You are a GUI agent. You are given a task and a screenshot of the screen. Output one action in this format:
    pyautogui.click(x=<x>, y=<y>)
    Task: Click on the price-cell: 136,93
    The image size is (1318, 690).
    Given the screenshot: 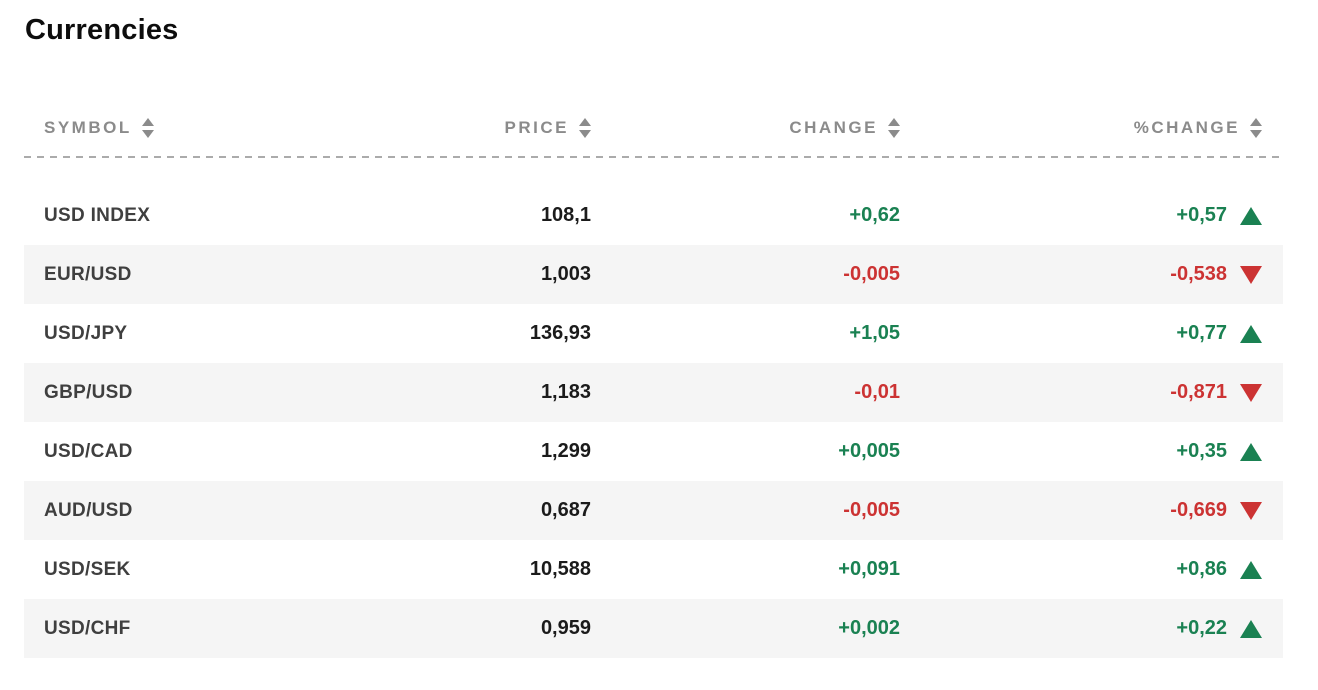 What is the action you would take?
    pyautogui.click(x=457, y=333)
    